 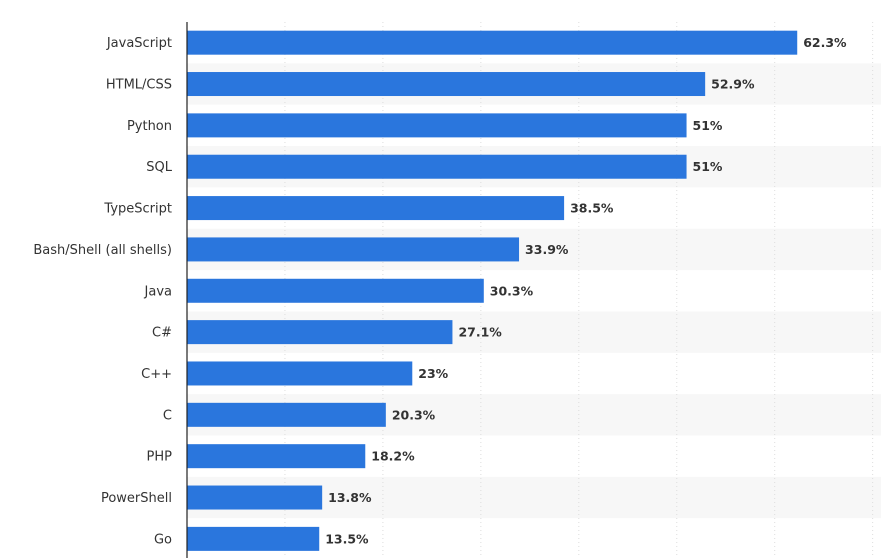 I want to click on bar-bash-shell-all-shells, so click(x=353, y=249).